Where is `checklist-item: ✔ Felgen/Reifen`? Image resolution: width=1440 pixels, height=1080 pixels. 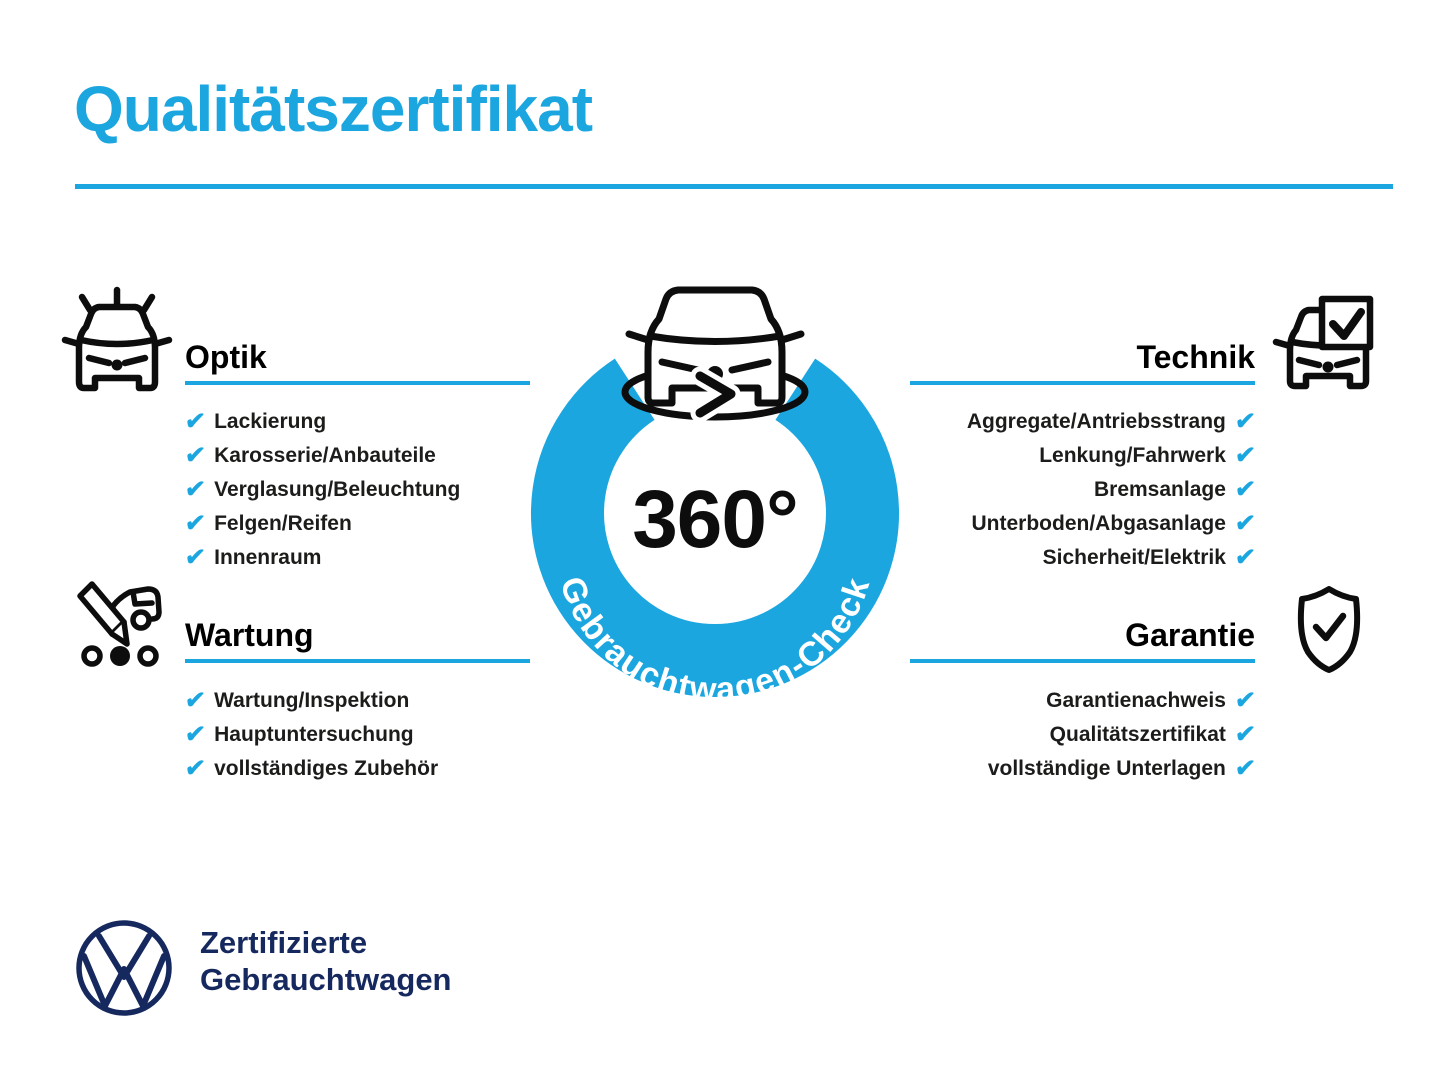 checklist-item: ✔ Felgen/Reifen is located at coordinates (321, 524).